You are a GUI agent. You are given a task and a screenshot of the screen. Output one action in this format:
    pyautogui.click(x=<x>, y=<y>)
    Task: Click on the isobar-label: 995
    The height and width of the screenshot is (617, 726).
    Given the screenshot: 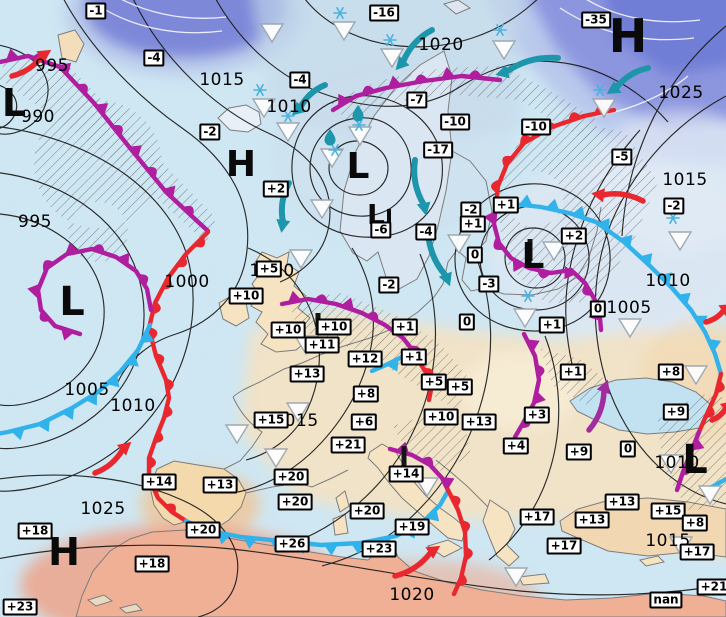 What is the action you would take?
    pyautogui.click(x=35, y=222)
    